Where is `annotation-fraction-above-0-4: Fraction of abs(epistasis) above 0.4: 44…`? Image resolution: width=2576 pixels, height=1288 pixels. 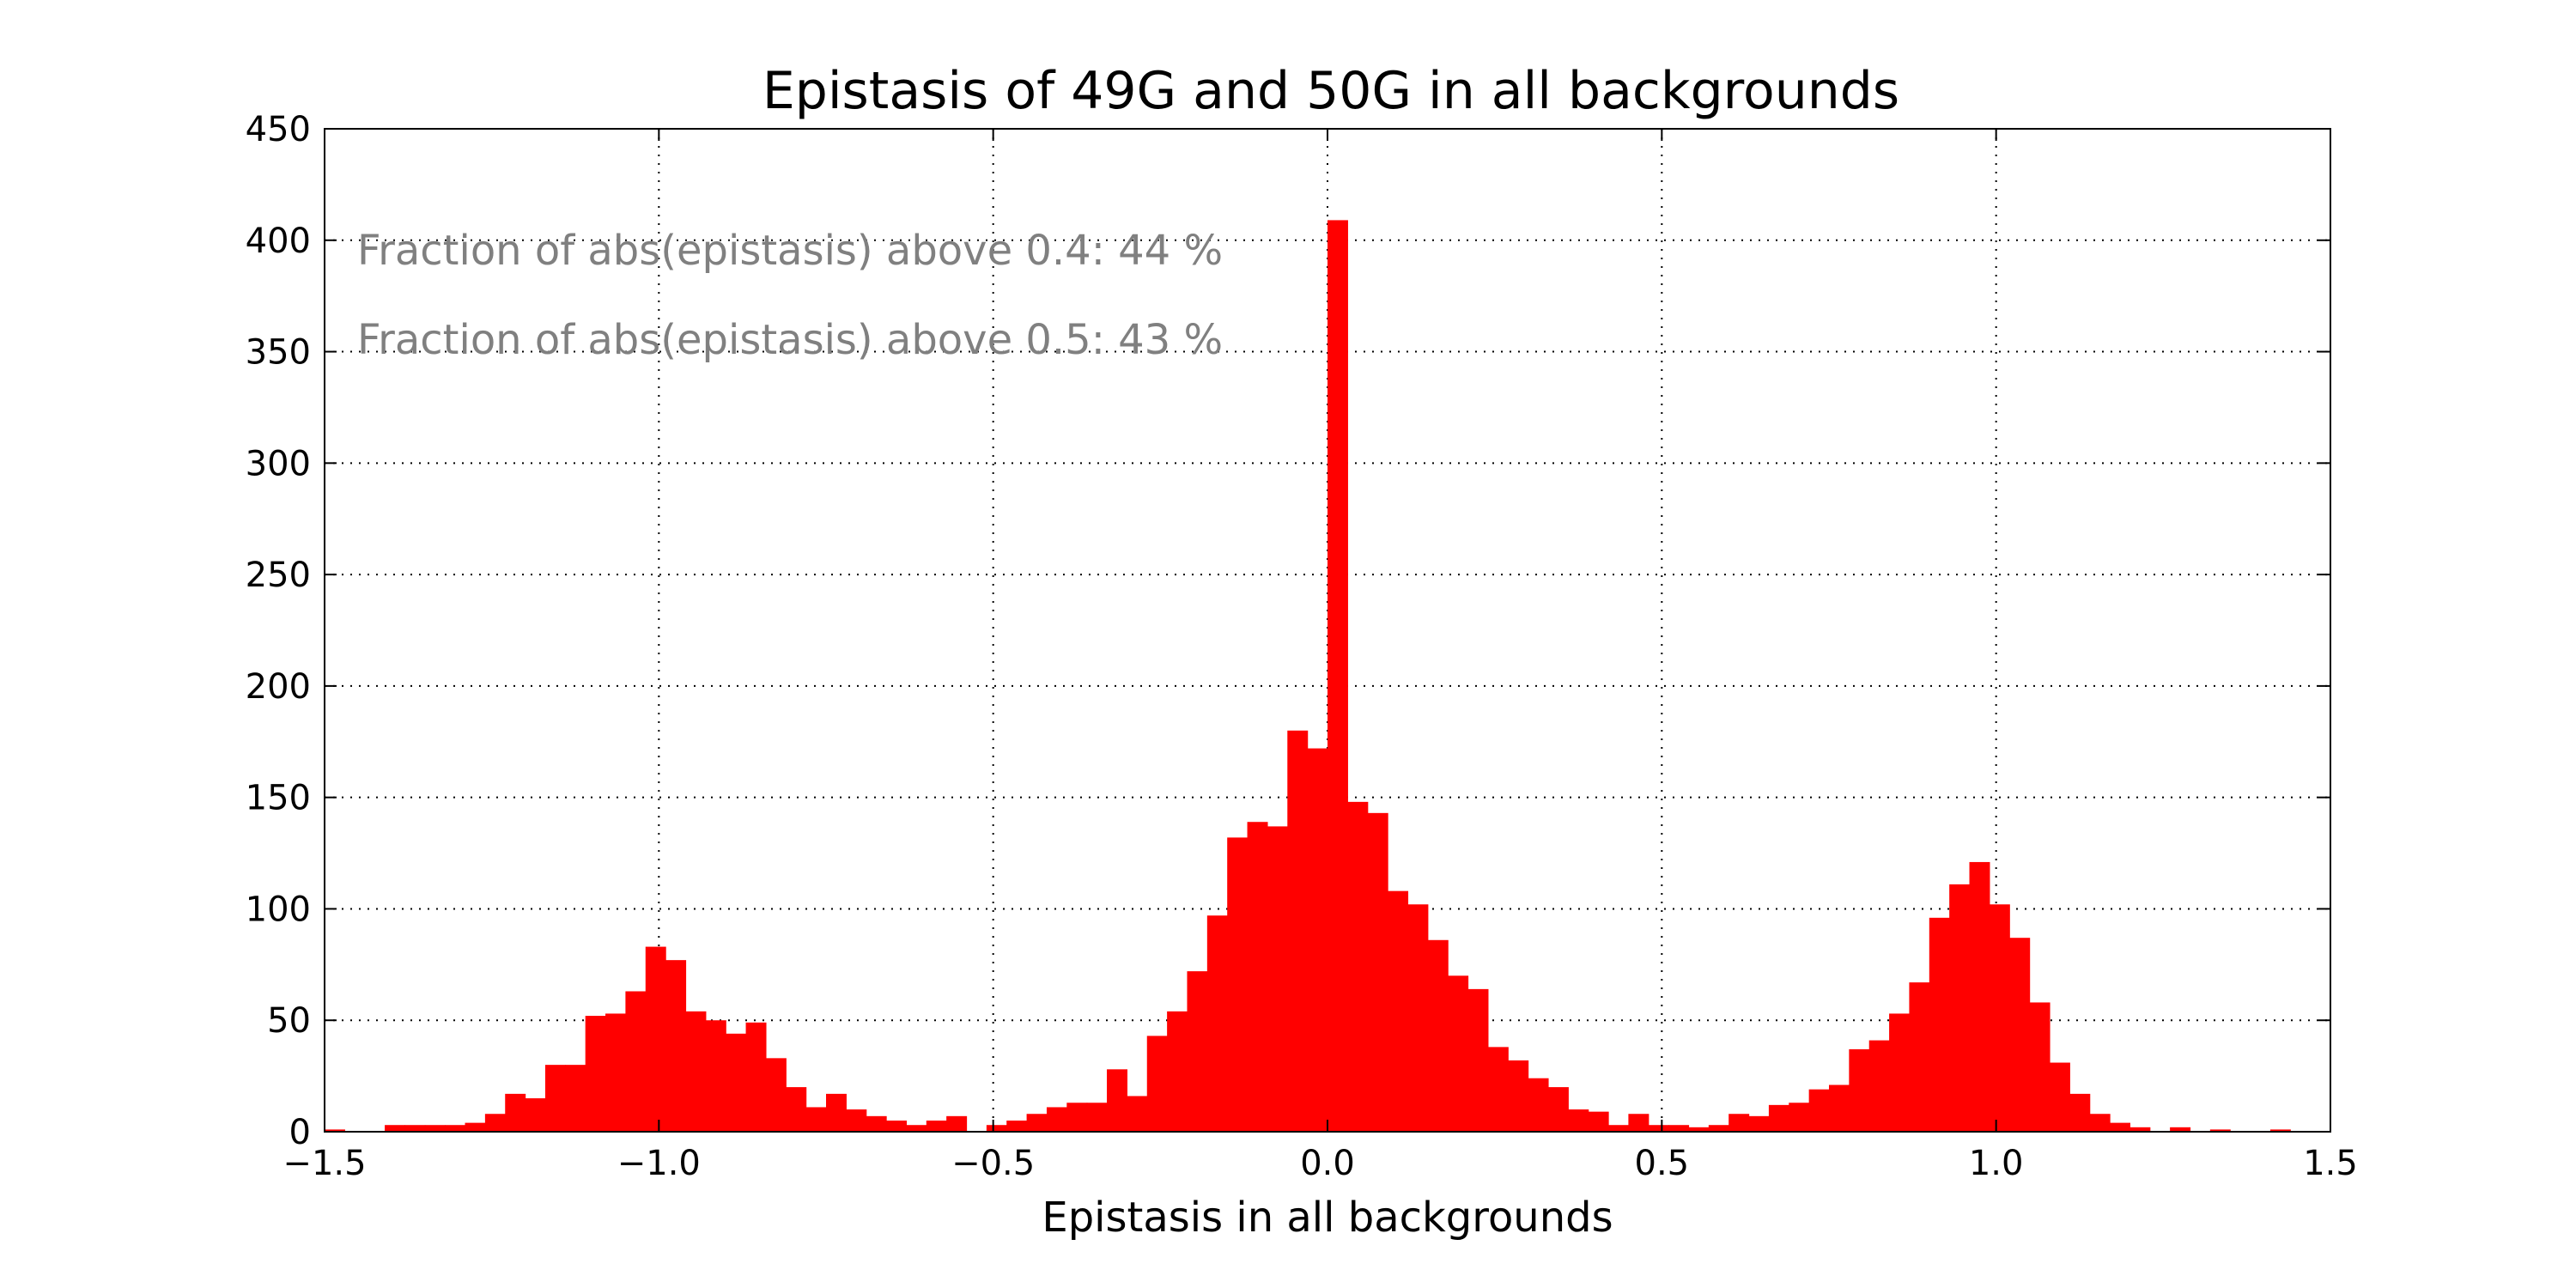 annotation-fraction-above-0-4: Fraction of abs(epistasis) above 0.4: 44… is located at coordinates (790, 251).